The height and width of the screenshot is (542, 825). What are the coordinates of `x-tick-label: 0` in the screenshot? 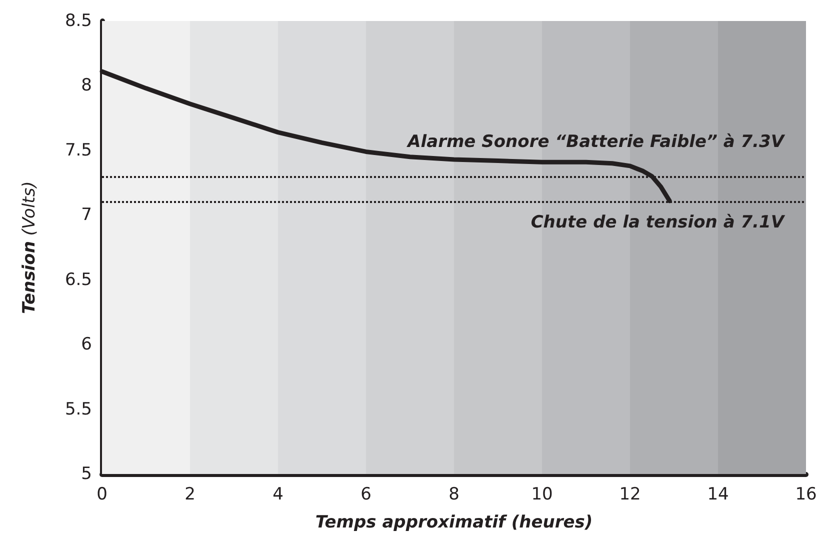 It's located at (102, 494).